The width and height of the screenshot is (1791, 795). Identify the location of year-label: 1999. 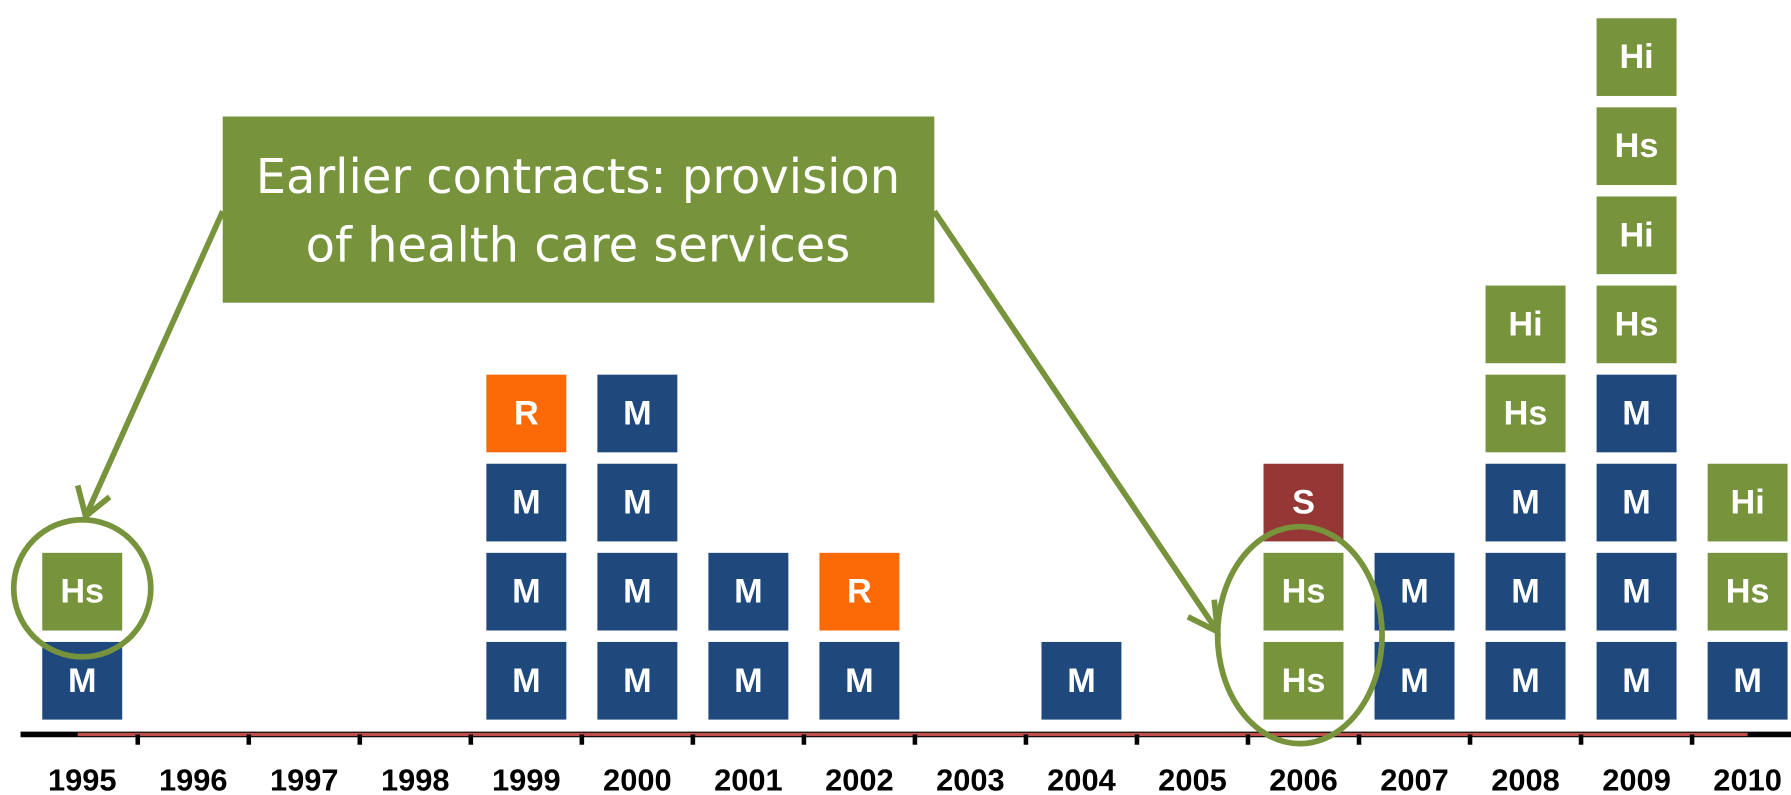
(526, 779).